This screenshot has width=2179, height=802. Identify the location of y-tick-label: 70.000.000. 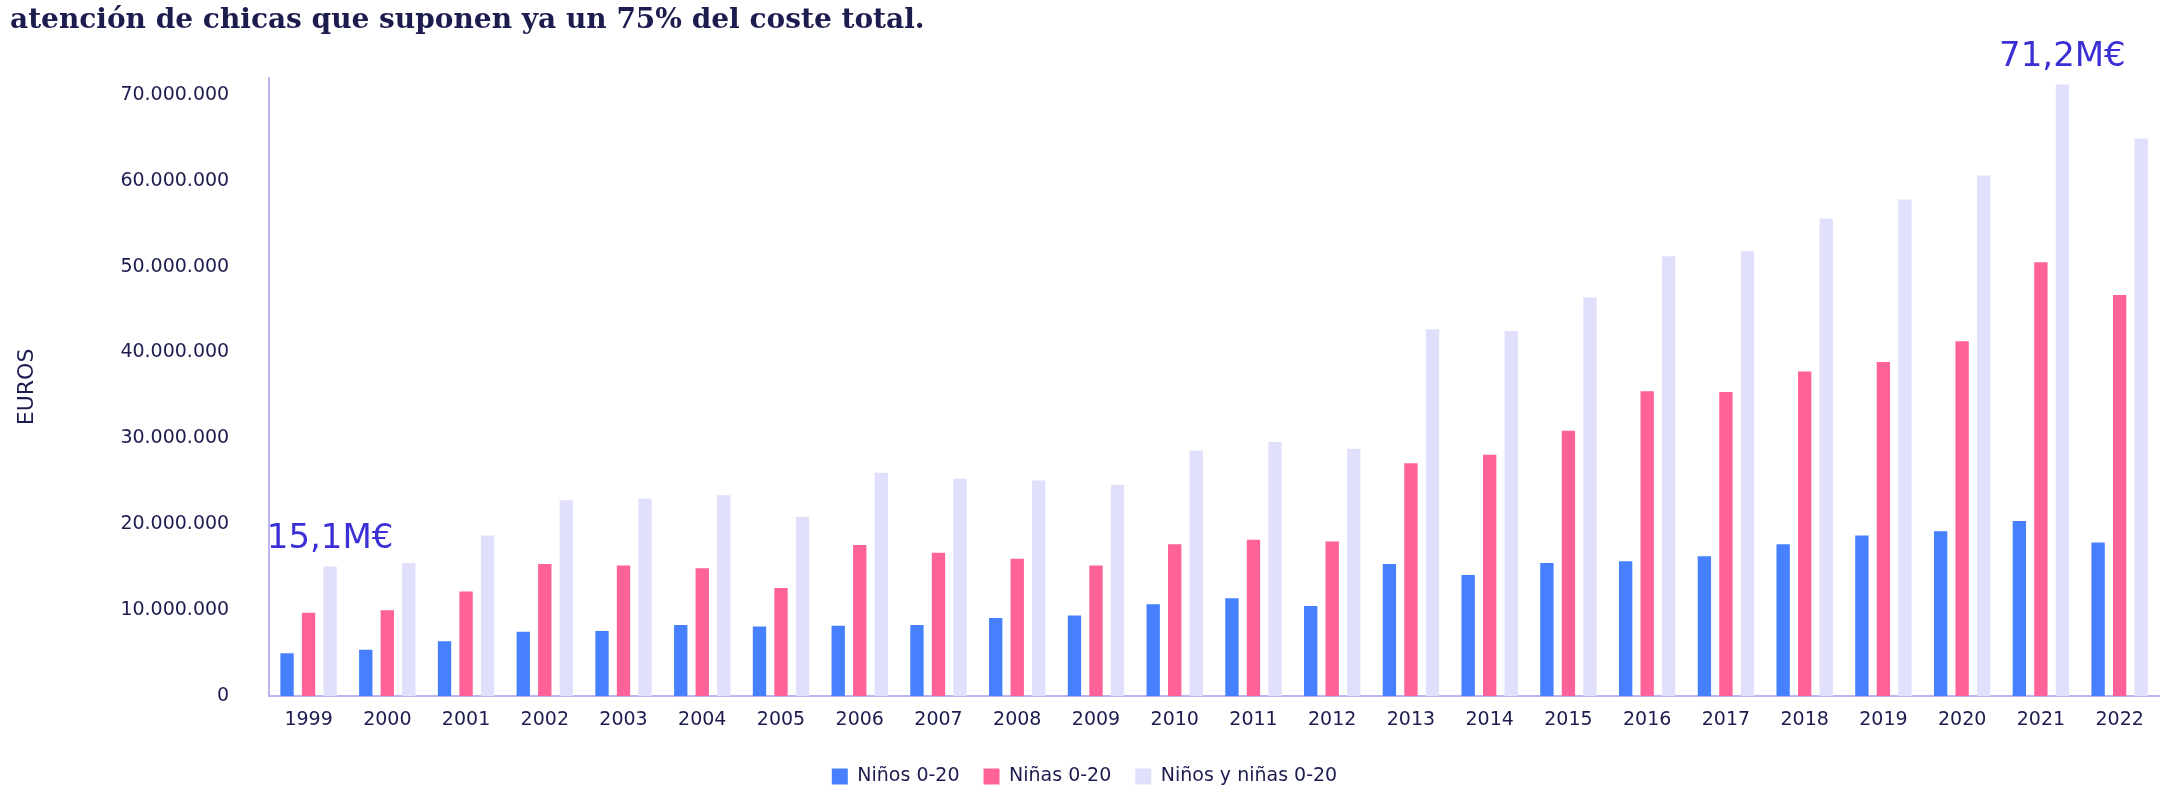
(175, 92).